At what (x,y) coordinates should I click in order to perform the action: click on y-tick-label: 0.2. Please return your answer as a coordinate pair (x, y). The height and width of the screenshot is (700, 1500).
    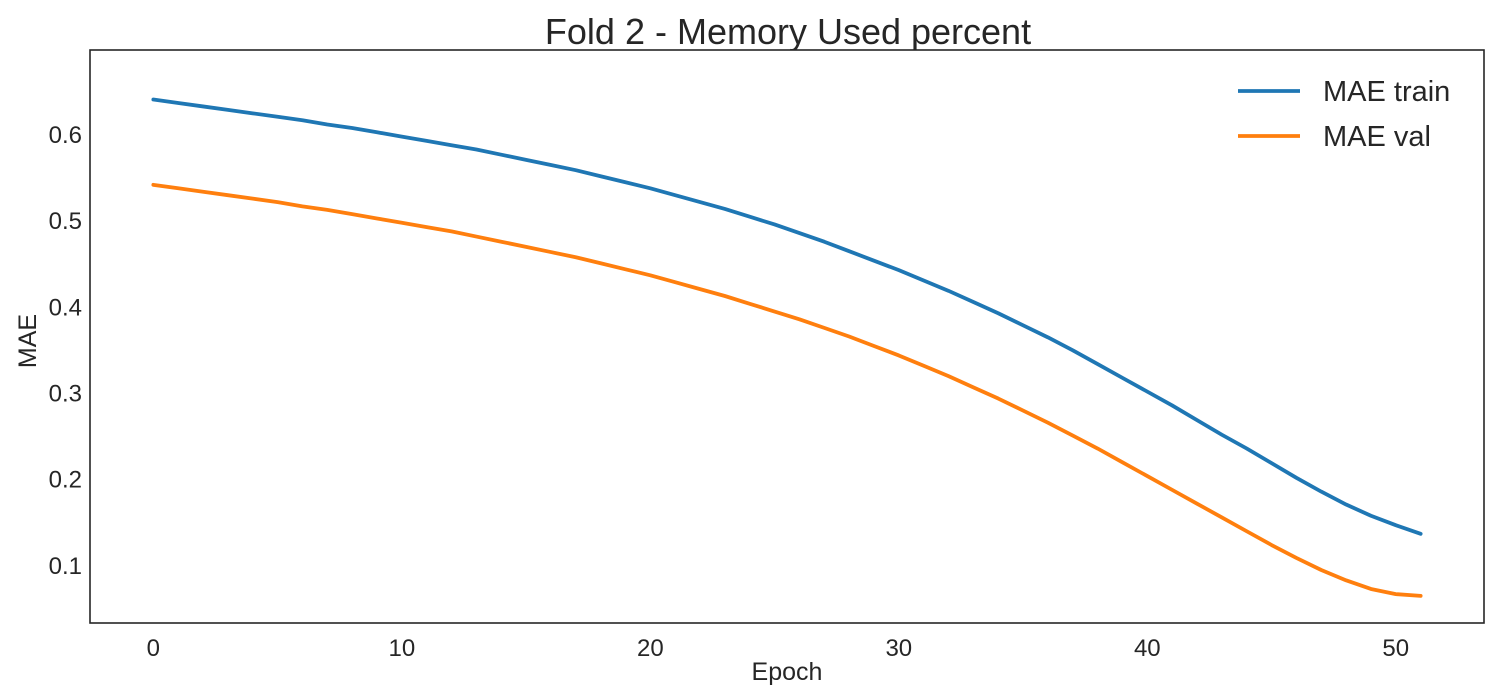
    Looking at the image, I should click on (65, 480).